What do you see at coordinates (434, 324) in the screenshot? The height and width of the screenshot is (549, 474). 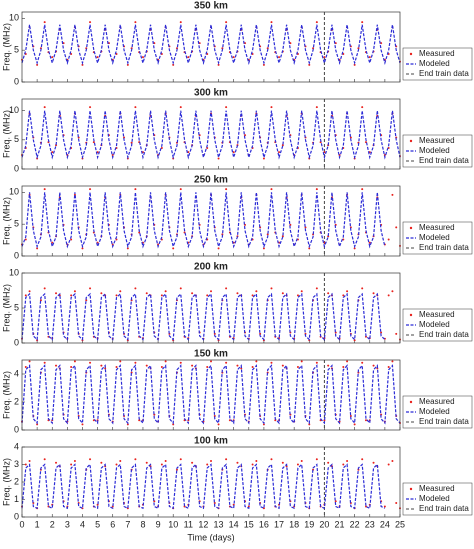 I see `legend-label: Modeled` at bounding box center [434, 324].